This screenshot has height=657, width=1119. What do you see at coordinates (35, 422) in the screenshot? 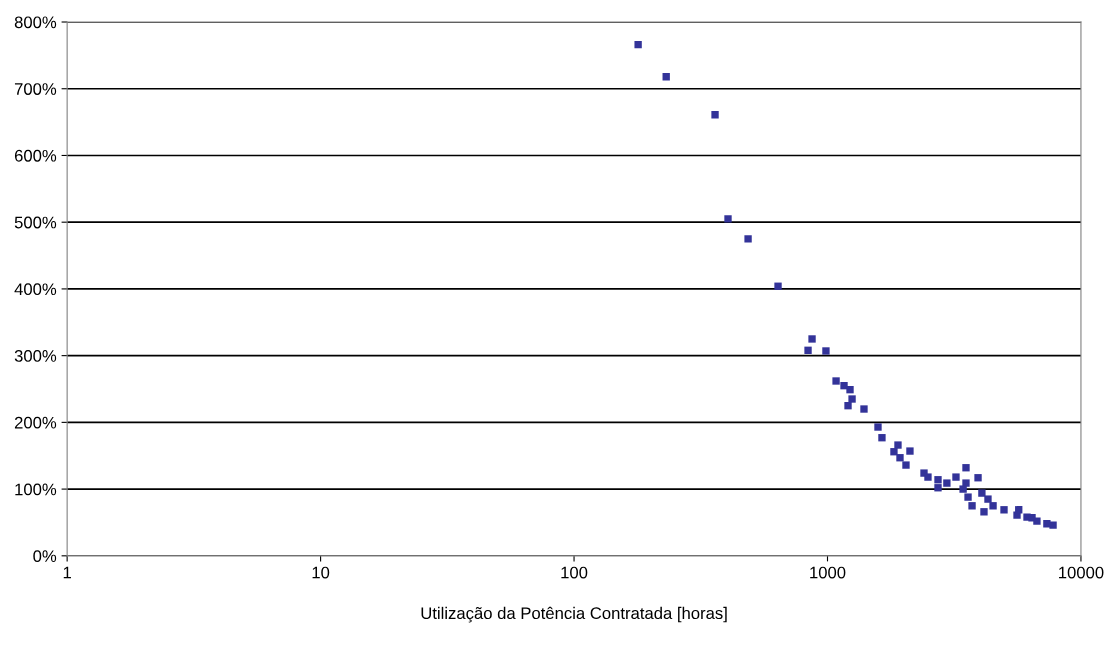
I see `y-tick-label: 200%` at bounding box center [35, 422].